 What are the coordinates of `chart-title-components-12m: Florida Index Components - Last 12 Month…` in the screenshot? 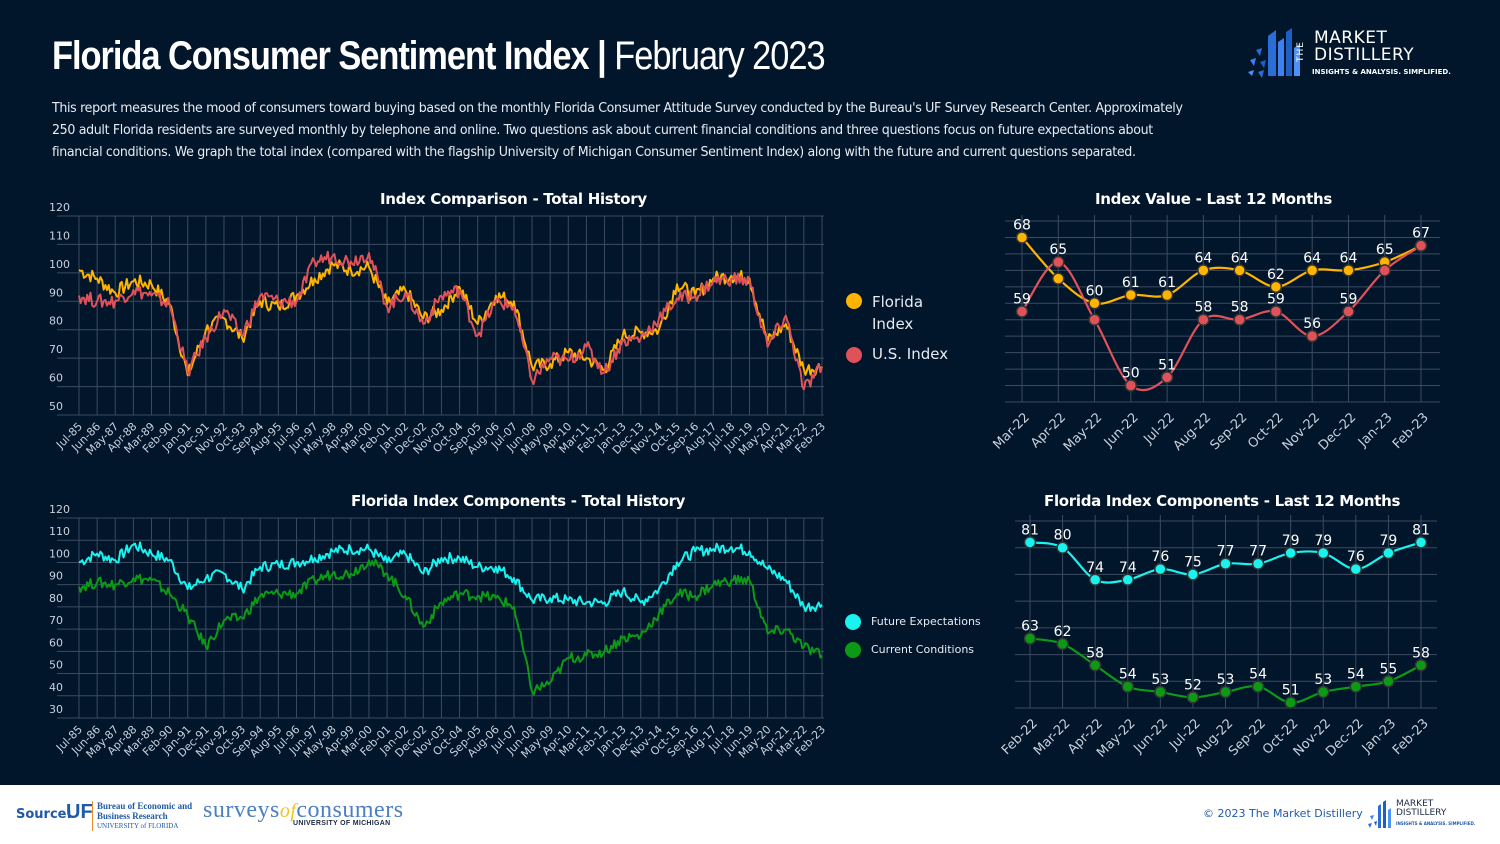 It's located at (1222, 501).